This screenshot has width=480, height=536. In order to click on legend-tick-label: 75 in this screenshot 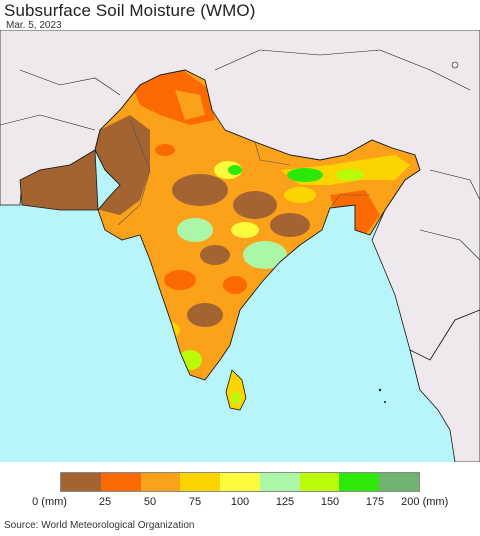, I will do `click(195, 502)`.